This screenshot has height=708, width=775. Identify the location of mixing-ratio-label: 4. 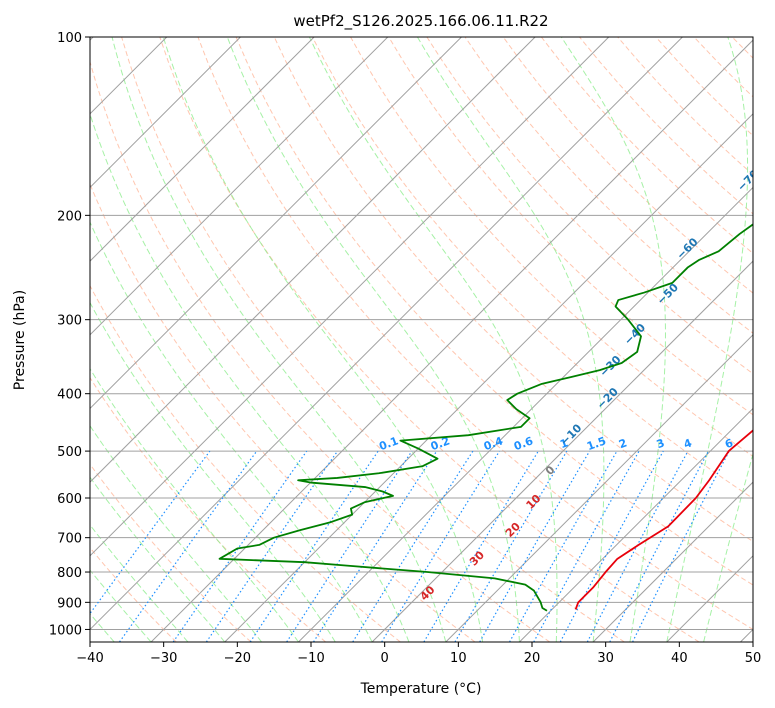
(688, 443).